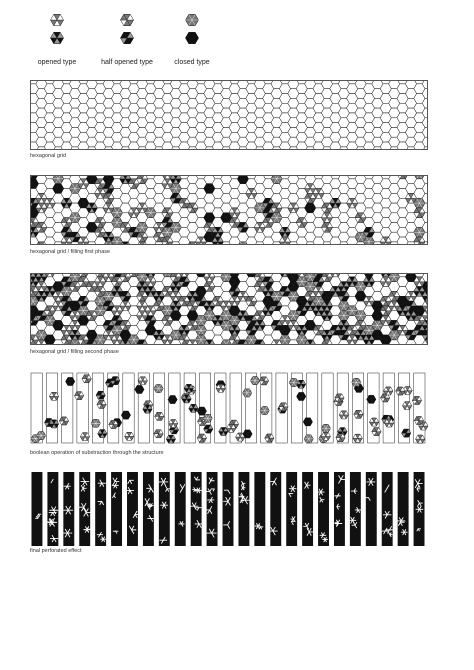  I want to click on opened-type-icons, so click(57, 29).